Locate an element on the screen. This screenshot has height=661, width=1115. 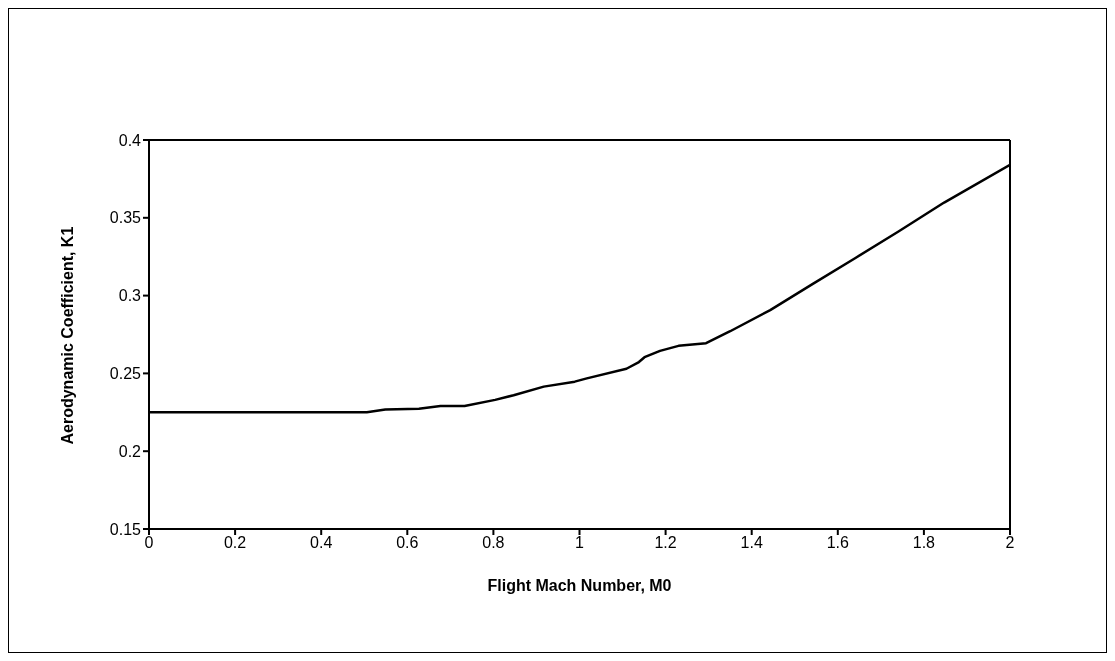
y-tick-label: 0.25 is located at coordinates (125, 374).